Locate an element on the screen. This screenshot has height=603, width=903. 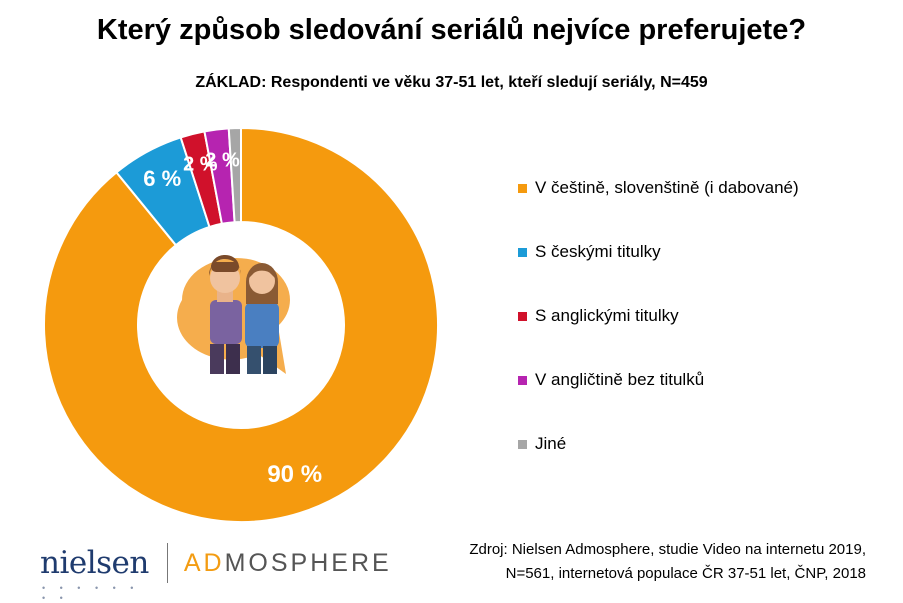
slice-label: 6 % is located at coordinates (162, 178).